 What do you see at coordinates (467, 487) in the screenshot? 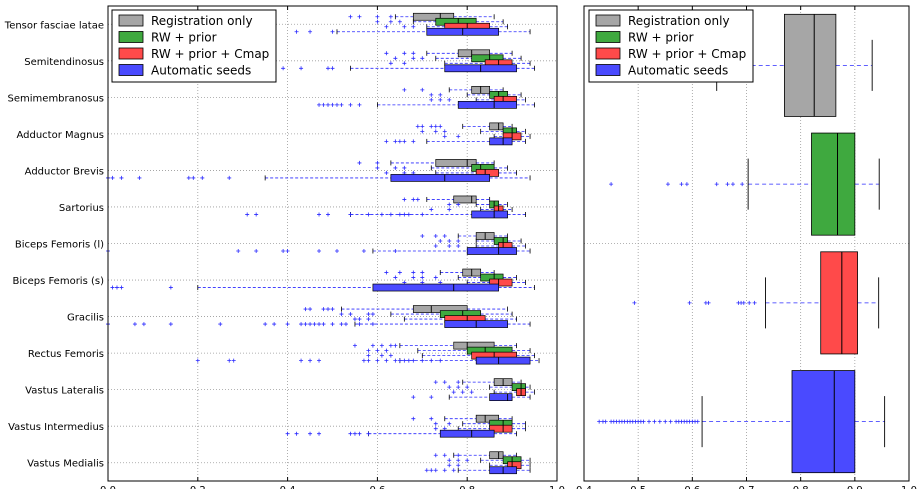
I see `x-tick-label: 0.8` at bounding box center [467, 487].